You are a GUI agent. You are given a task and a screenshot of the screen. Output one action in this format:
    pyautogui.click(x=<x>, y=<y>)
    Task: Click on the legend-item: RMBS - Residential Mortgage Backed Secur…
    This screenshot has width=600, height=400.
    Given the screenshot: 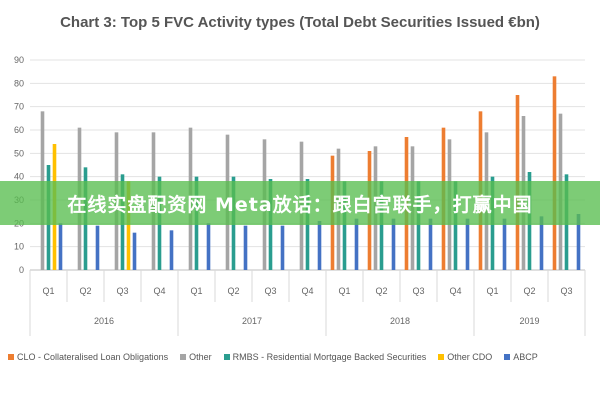 What is the action you would take?
    pyautogui.click(x=325, y=357)
    